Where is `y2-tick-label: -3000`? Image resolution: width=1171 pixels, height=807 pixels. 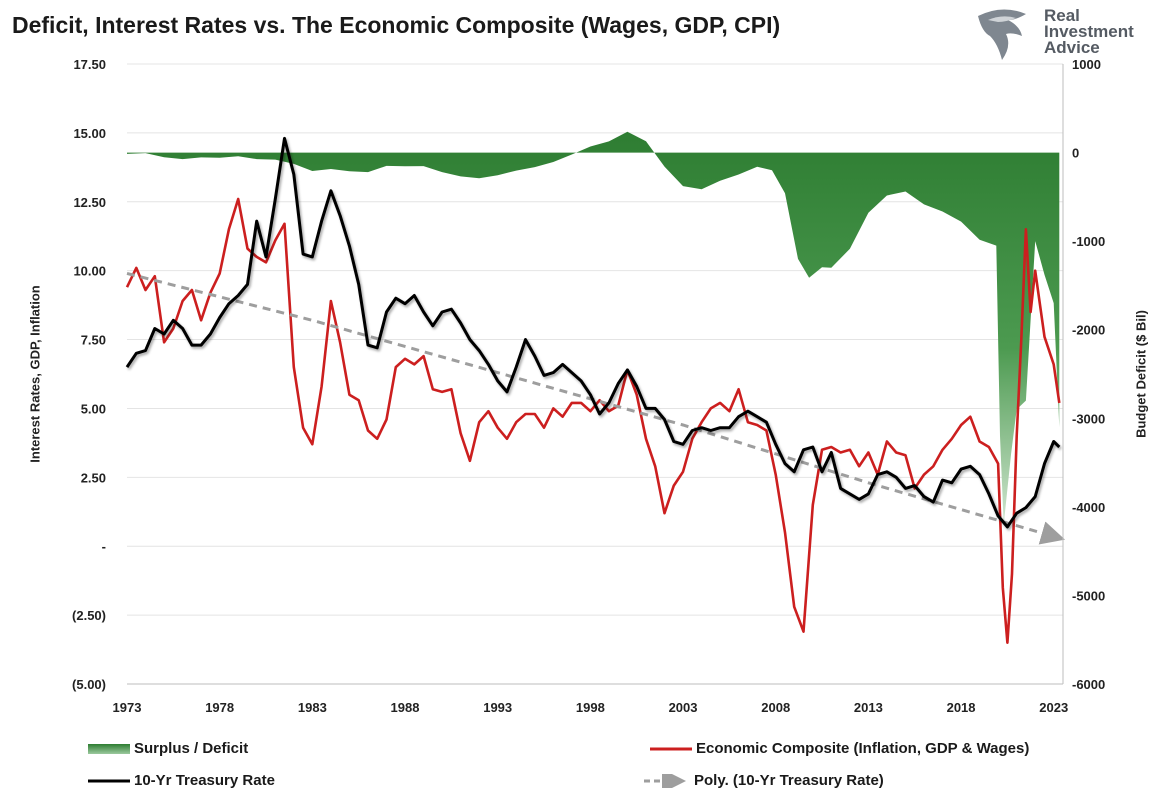
y2-tick-label: -3000 is located at coordinates (1088, 418).